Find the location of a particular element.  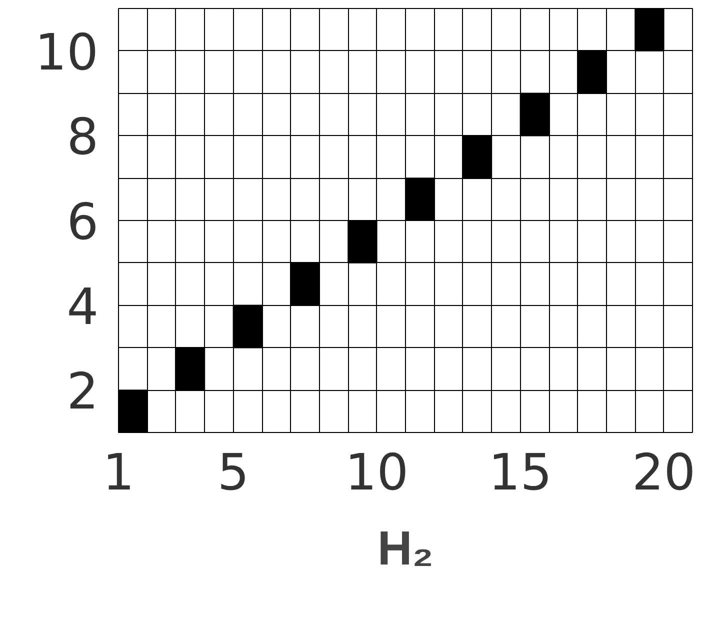

x-tick-label: 15 is located at coordinates (520, 473).